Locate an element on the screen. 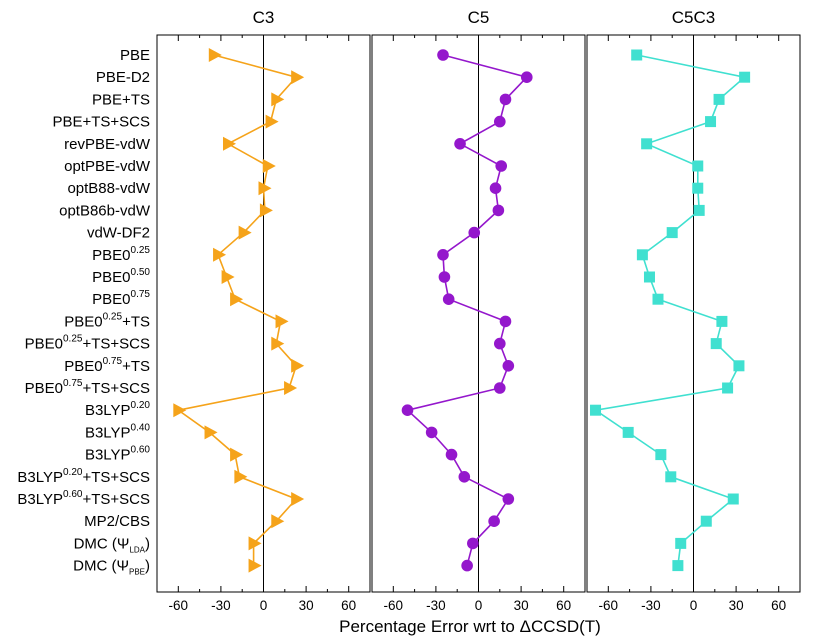 The height and width of the screenshot is (639, 830). method-label: B3LYP0.40 is located at coordinates (117, 431).